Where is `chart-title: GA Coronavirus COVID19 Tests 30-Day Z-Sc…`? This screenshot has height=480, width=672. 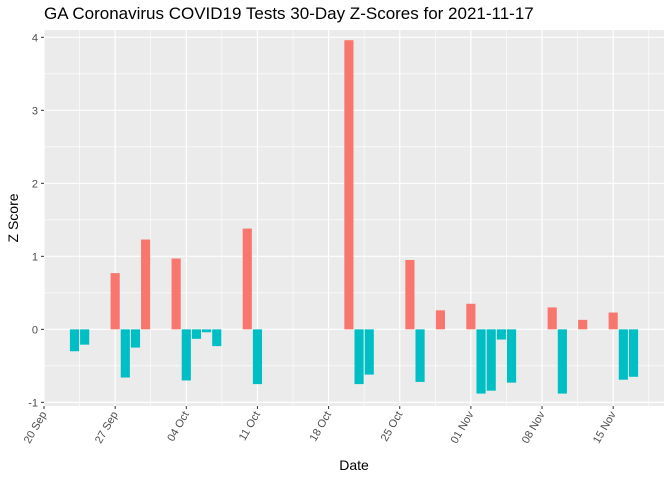
chart-title: GA Coronavirus COVID19 Tests 30-Day Z-Sc… is located at coordinates (289, 13).